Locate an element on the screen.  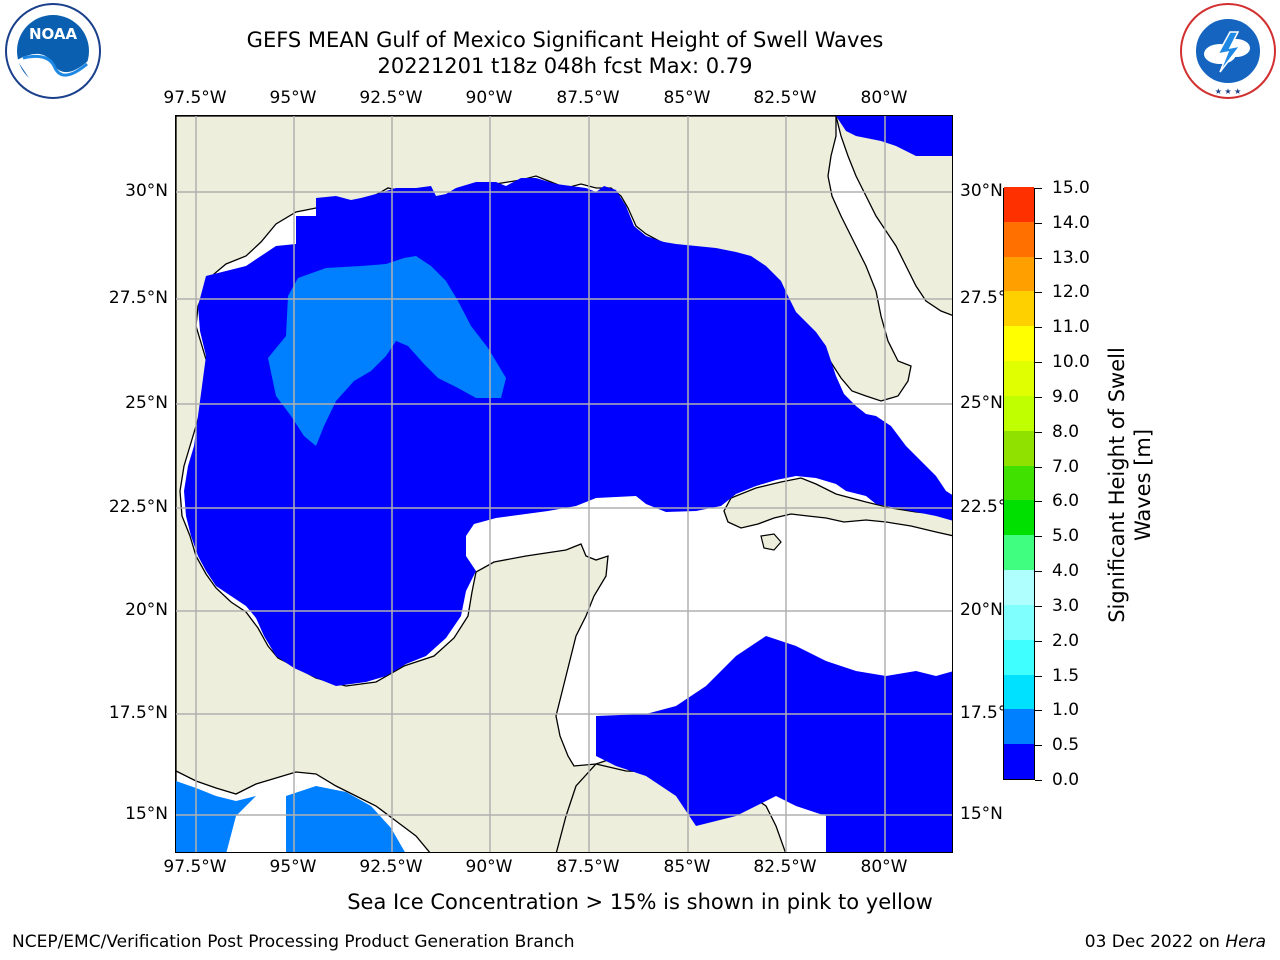
lat-label-right: 20°N is located at coordinates (981, 610).